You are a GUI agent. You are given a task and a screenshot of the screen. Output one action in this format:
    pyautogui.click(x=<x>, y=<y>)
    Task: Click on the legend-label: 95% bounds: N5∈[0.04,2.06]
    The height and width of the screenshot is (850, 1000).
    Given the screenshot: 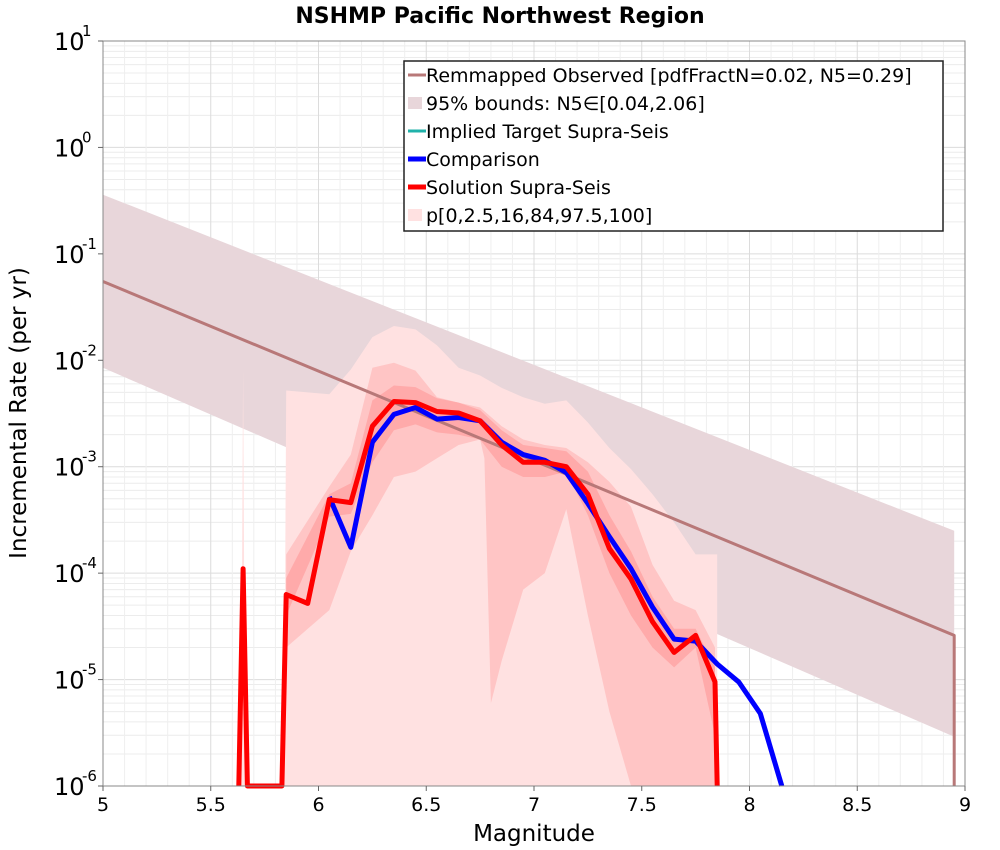 What is the action you would take?
    pyautogui.click(x=565, y=104)
    